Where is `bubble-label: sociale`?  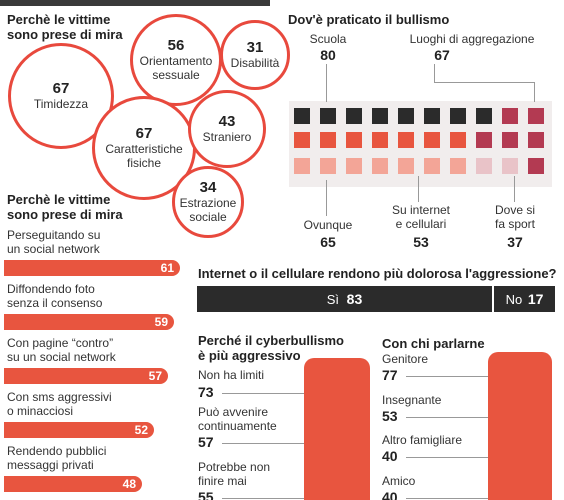 bubble-label: sociale is located at coordinates (208, 217).